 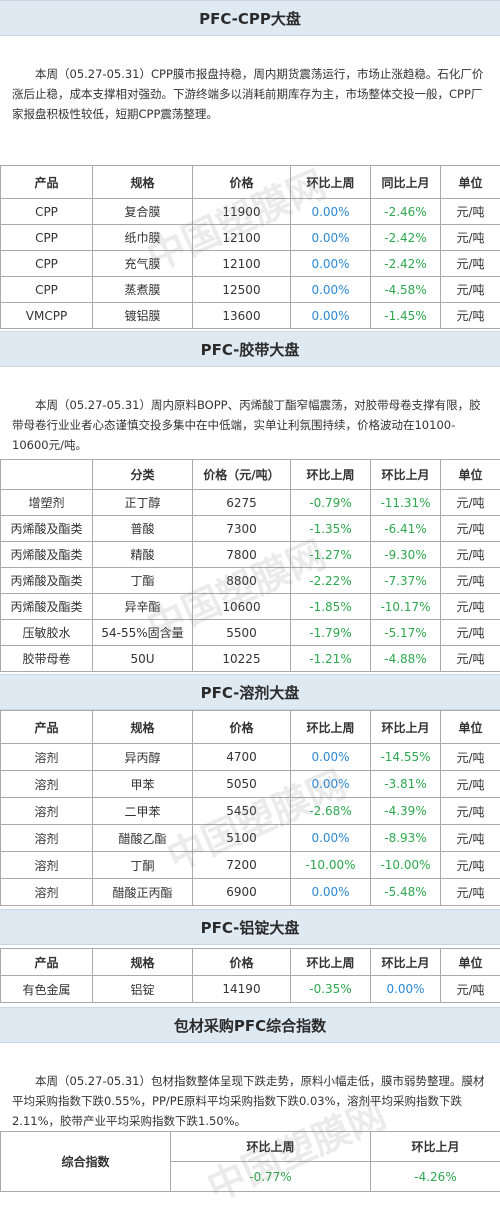 I want to click on header-row: 综合指数环比上周环比上月, so click(x=250, y=1147).